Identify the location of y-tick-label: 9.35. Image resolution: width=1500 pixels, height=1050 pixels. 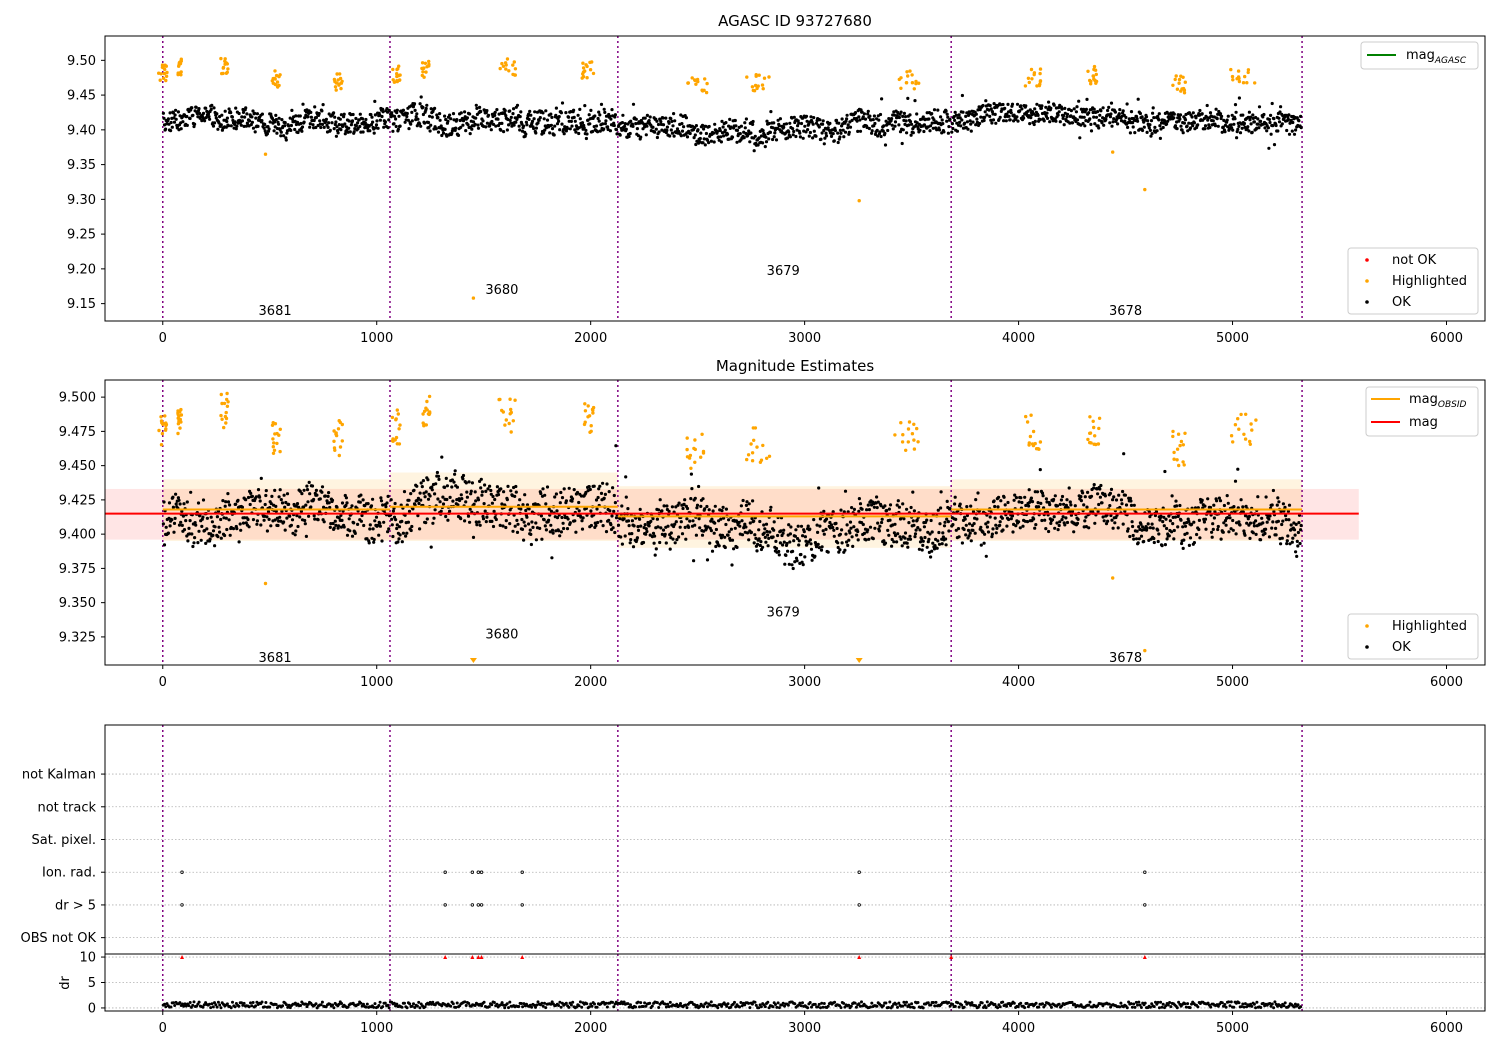
(81, 165).